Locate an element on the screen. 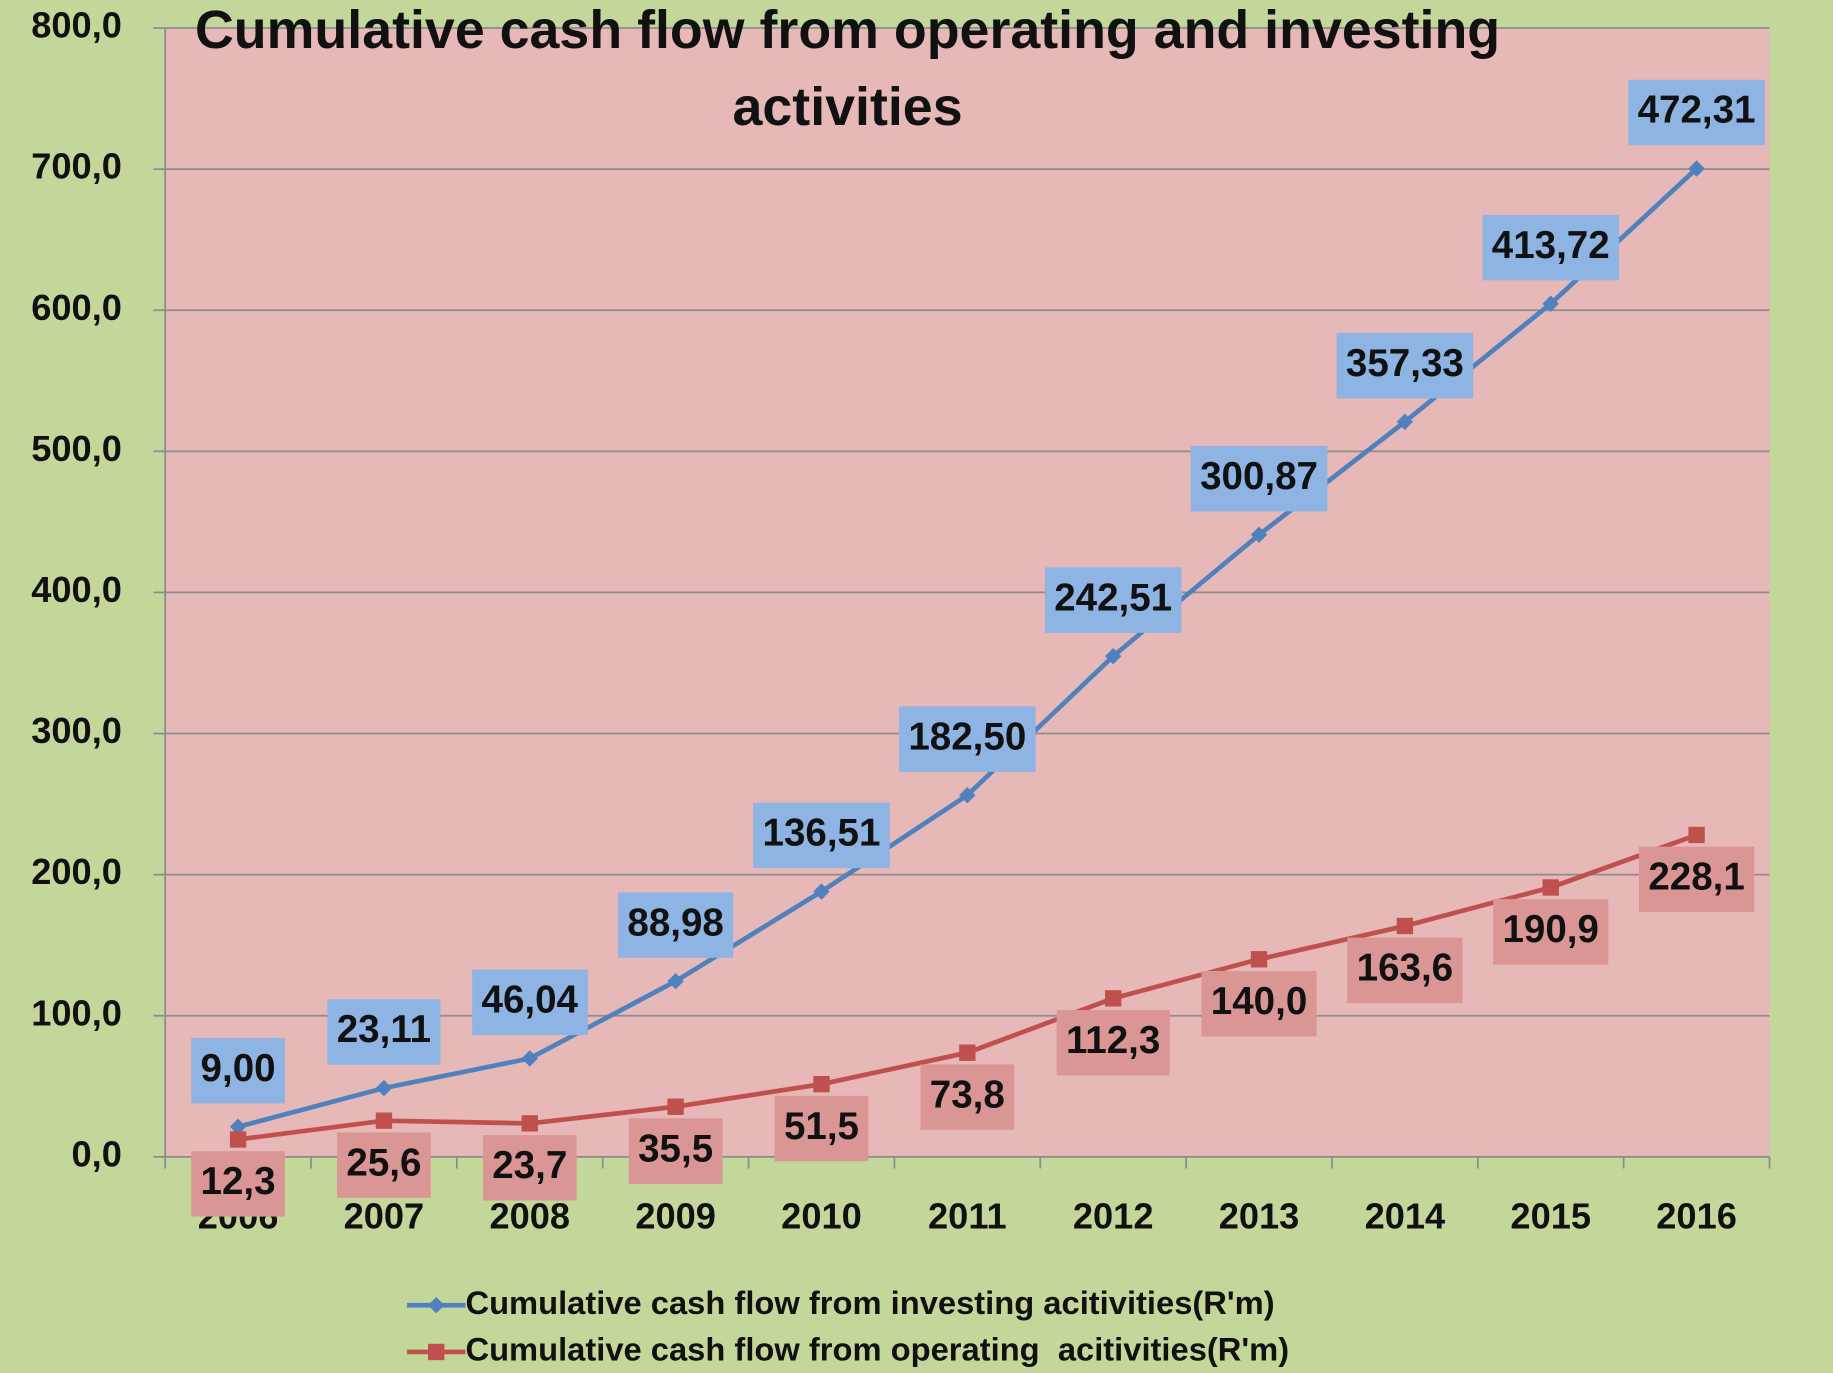 The image size is (1833, 1373). data-label: 190,9 is located at coordinates (1551, 929).